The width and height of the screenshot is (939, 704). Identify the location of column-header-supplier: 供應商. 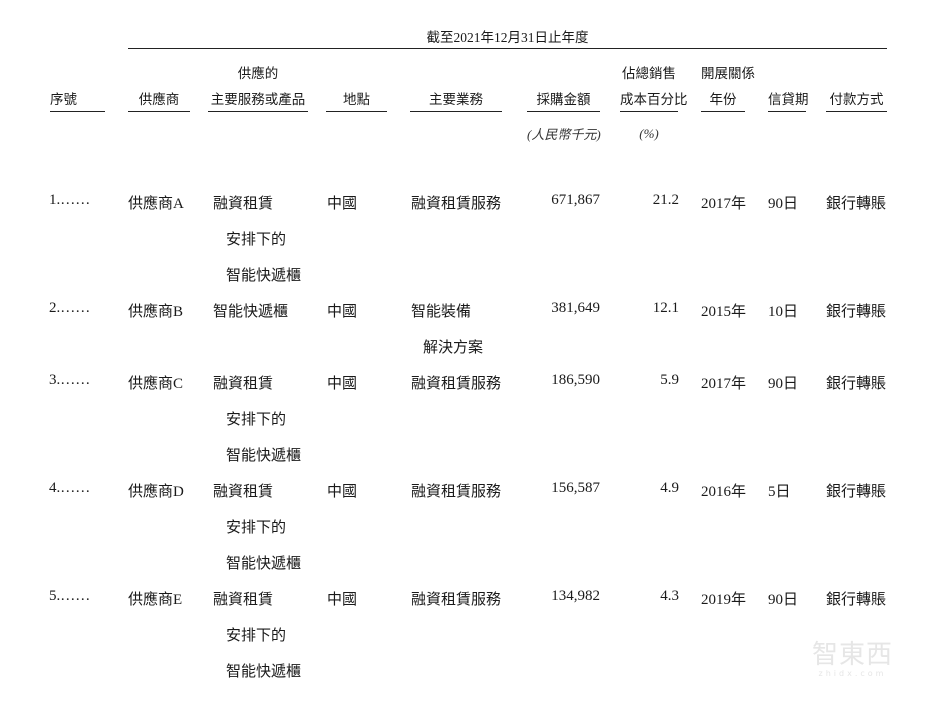
(159, 99).